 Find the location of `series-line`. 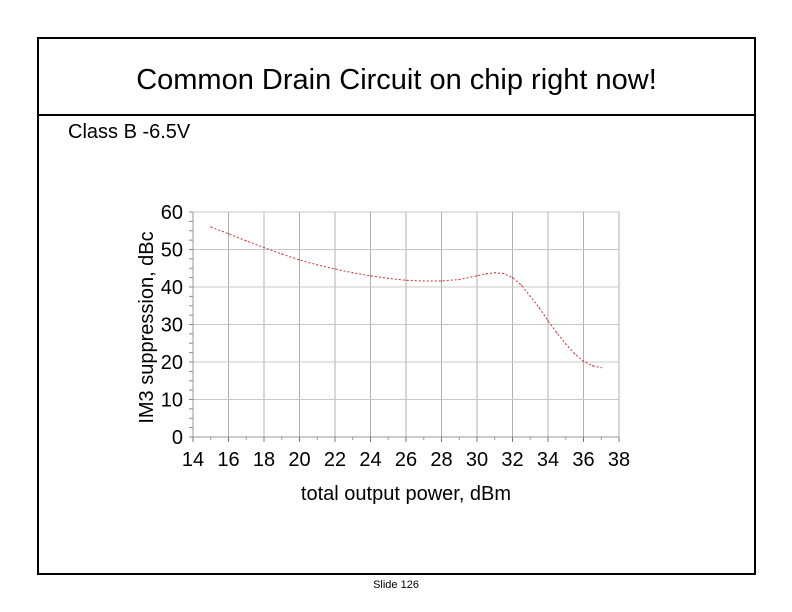

series-line is located at coordinates (406, 297).